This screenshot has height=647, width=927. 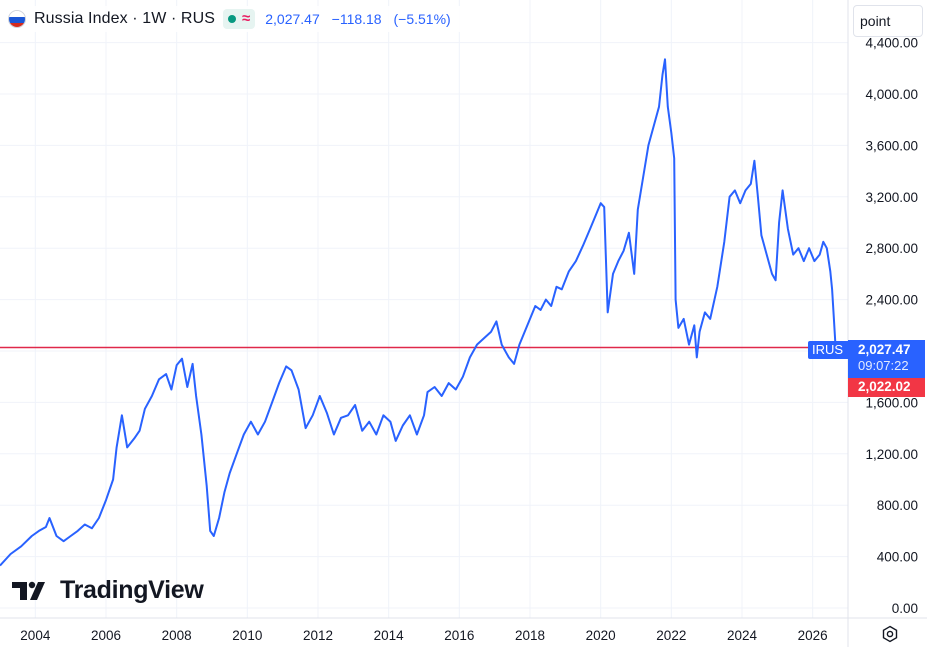 What do you see at coordinates (897, 557) in the screenshot?
I see `y-tick-label: 400.00` at bounding box center [897, 557].